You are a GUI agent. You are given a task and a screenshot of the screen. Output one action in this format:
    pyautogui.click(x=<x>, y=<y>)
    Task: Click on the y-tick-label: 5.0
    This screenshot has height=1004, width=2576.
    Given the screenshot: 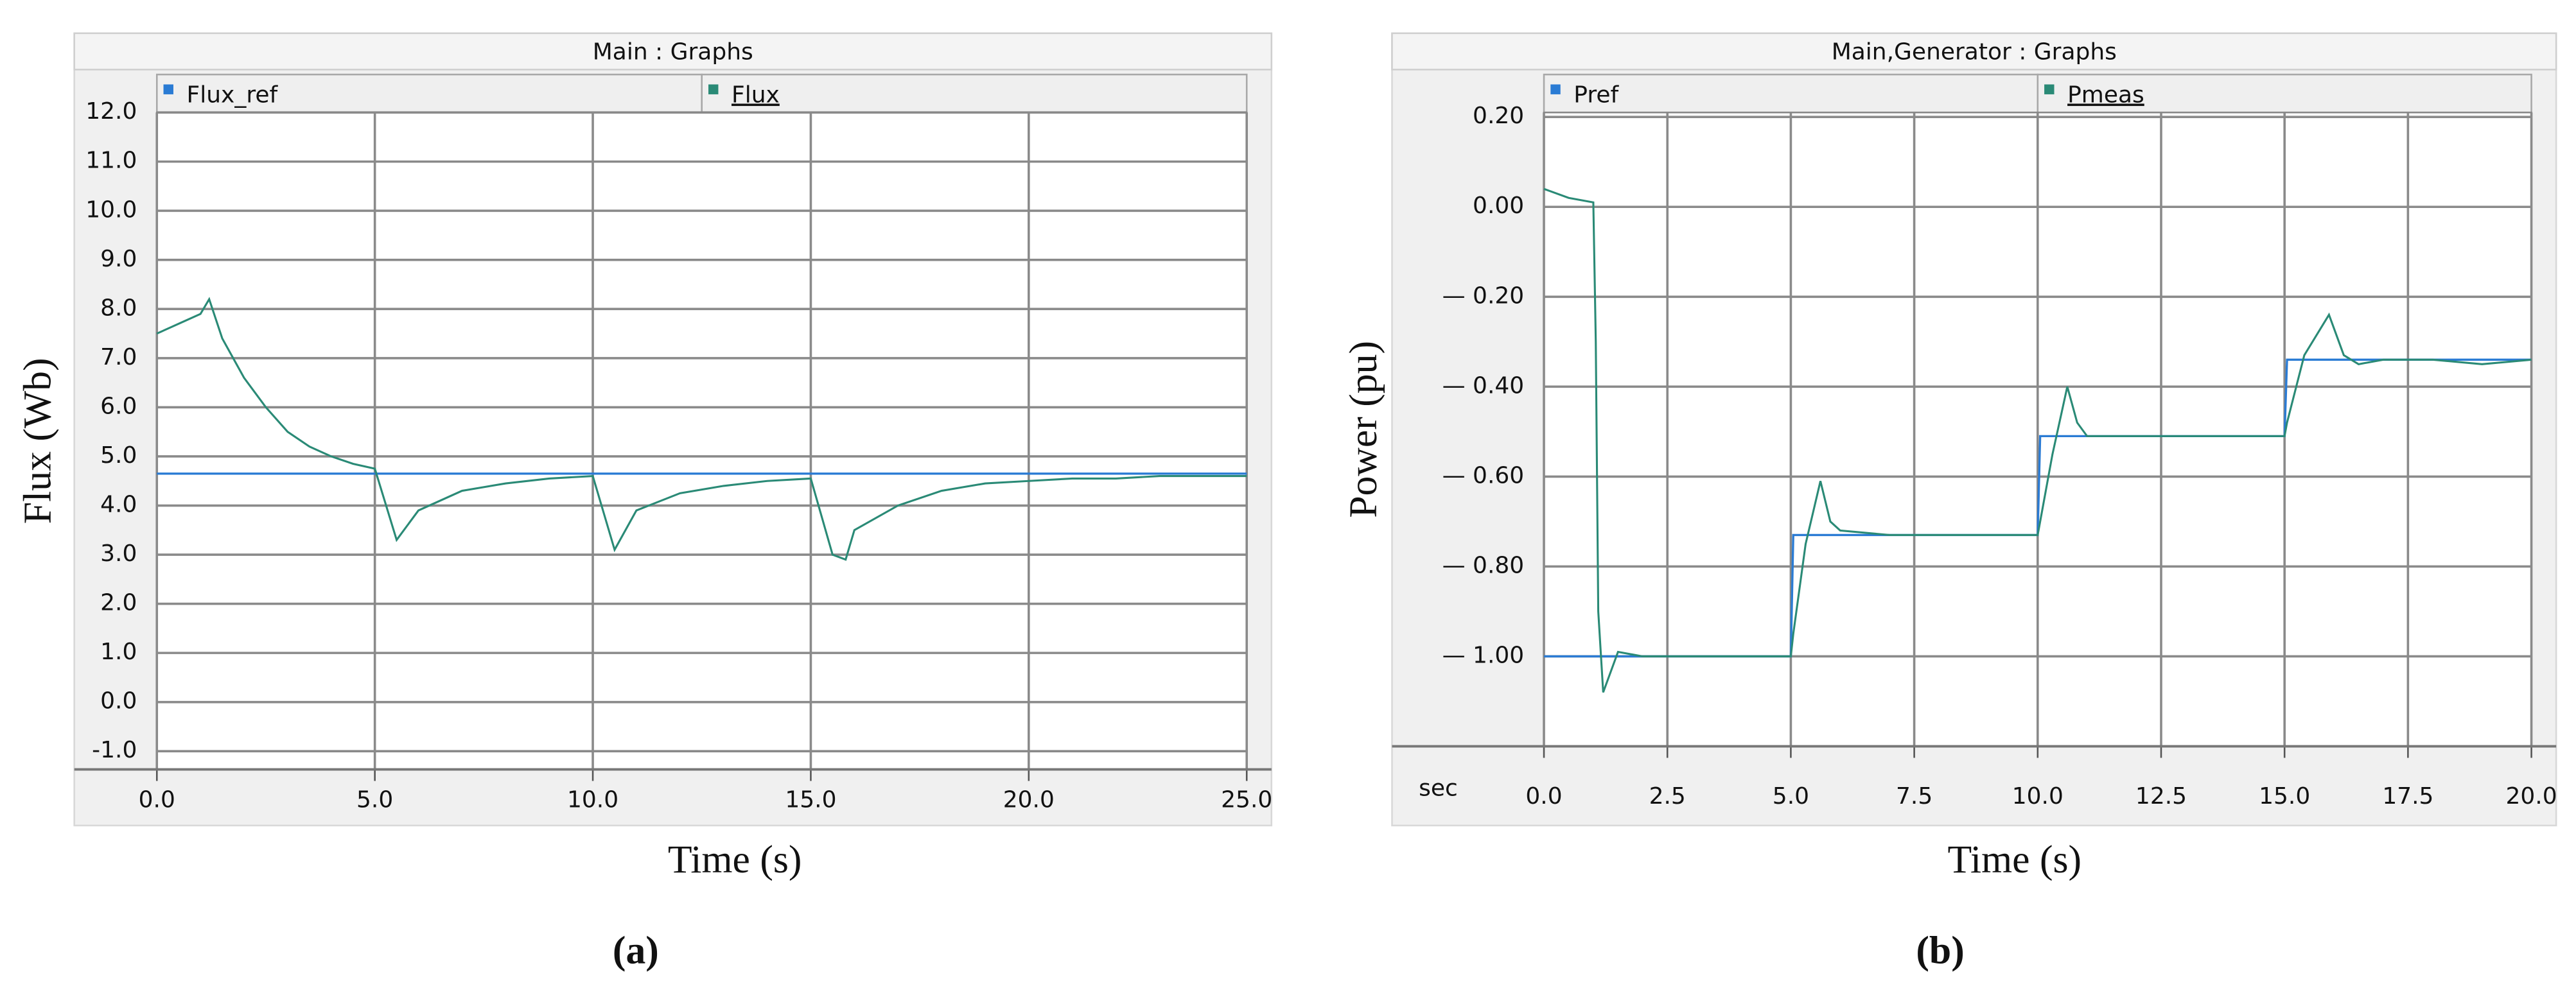 What is the action you would take?
    pyautogui.click(x=118, y=455)
    